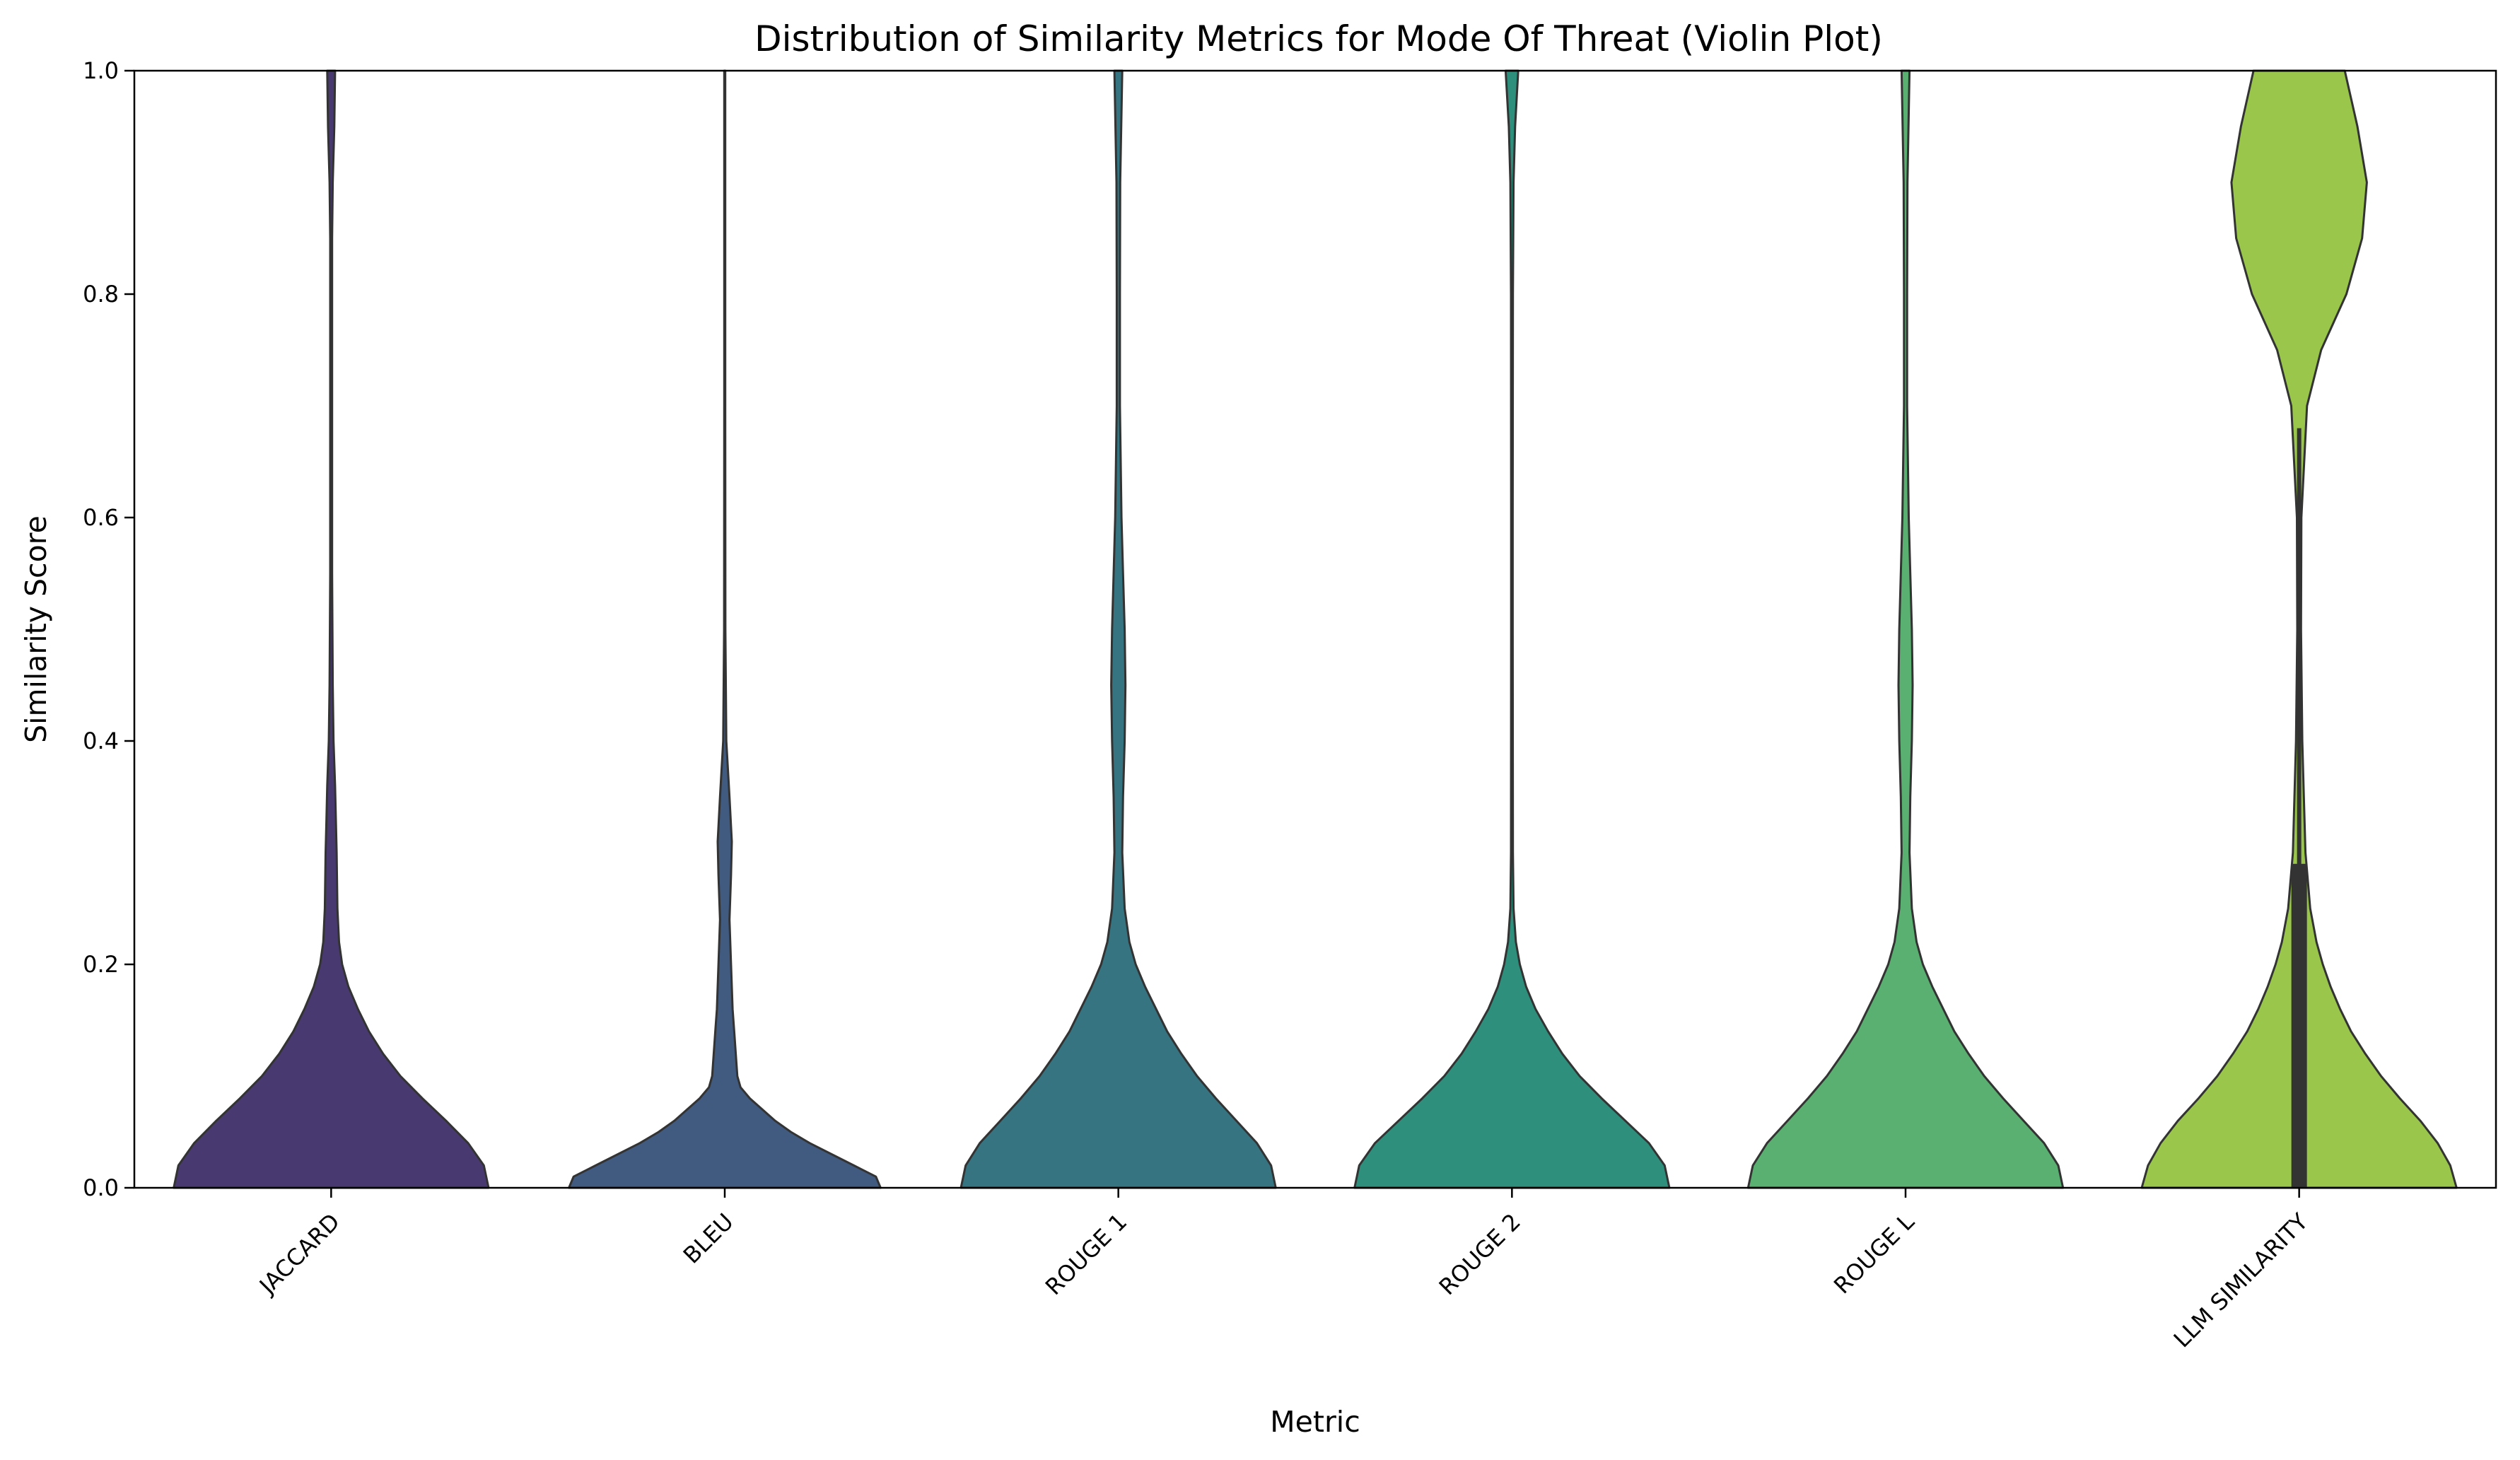  Describe the element at coordinates (2299, 1025) in the screenshot. I see `violin-iqr-box` at that location.